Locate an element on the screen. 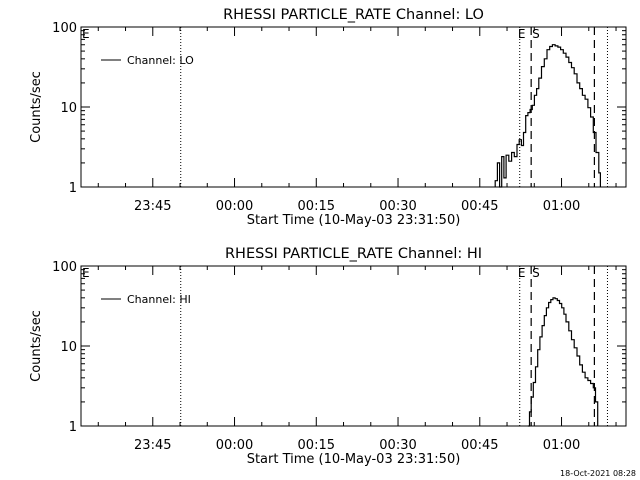 The image size is (640, 480). chart-title: RHESSI PARTICLE_RATE Channel: LO is located at coordinates (353, 15).